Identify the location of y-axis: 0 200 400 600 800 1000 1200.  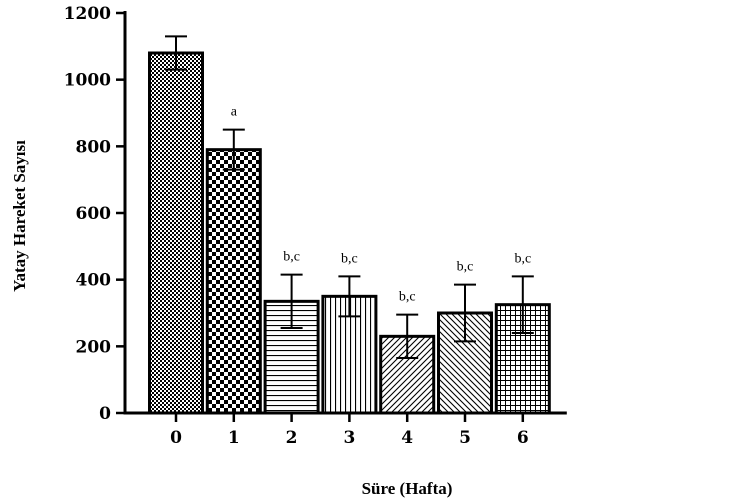
(95, 214).